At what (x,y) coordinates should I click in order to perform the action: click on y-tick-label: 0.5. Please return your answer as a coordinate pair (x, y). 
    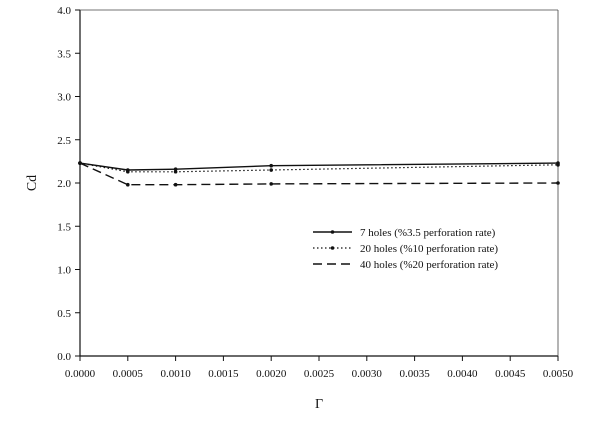
    Looking at the image, I should click on (64, 314).